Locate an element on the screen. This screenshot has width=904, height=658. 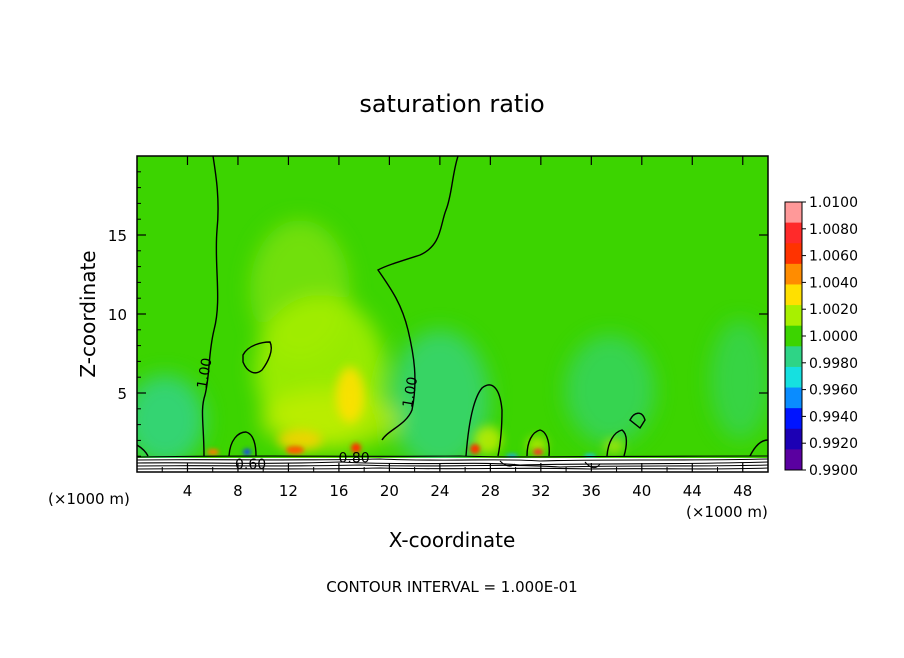
colorbar-label: 1.0080 is located at coordinates (833, 230).